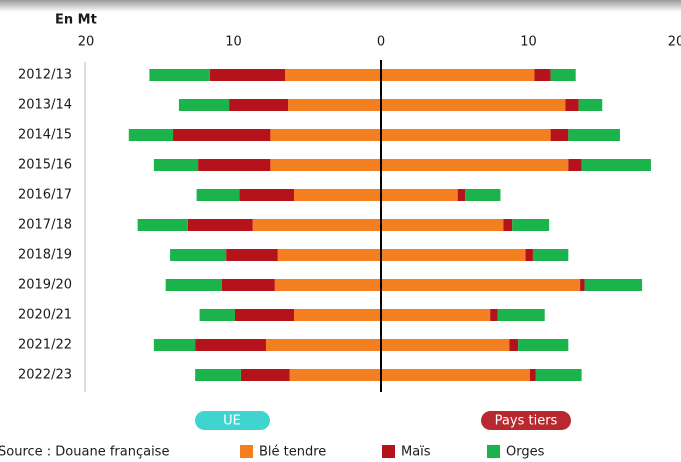 This screenshot has height=462, width=681. Describe the element at coordinates (45, 75) in the screenshot. I see `y-tick-label: 2012/13` at that location.